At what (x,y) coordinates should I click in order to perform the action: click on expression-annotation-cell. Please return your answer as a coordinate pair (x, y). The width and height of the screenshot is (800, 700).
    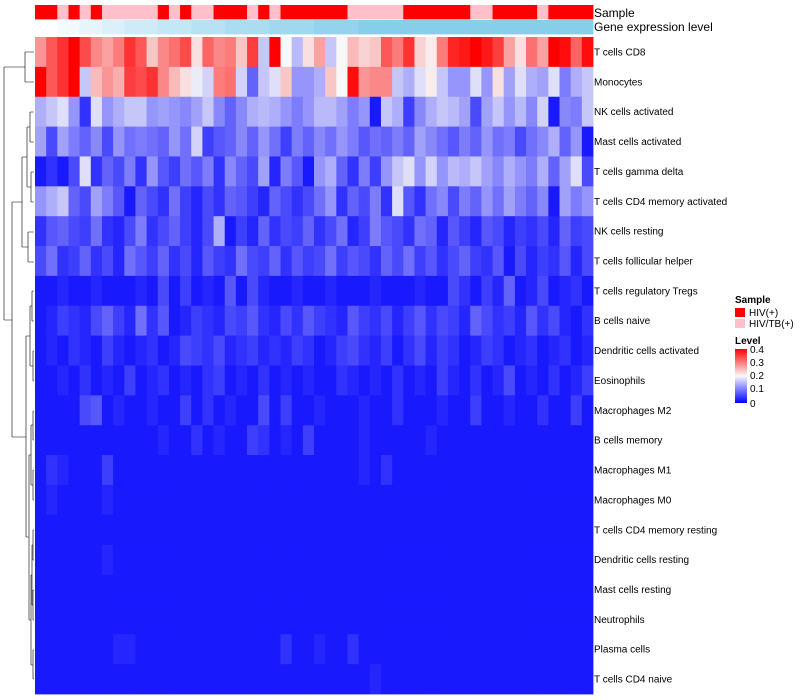
    Looking at the image, I should click on (509, 27).